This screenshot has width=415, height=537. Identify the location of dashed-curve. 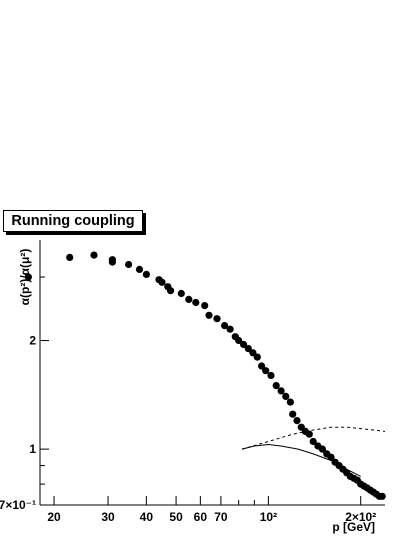
(313, 438).